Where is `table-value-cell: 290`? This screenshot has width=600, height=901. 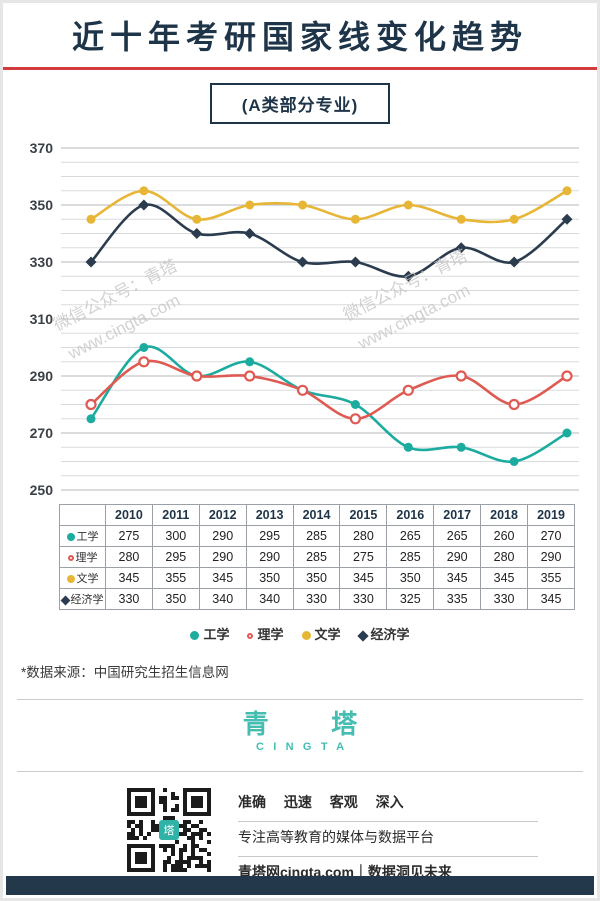 table-value-cell: 290 is located at coordinates (551, 557).